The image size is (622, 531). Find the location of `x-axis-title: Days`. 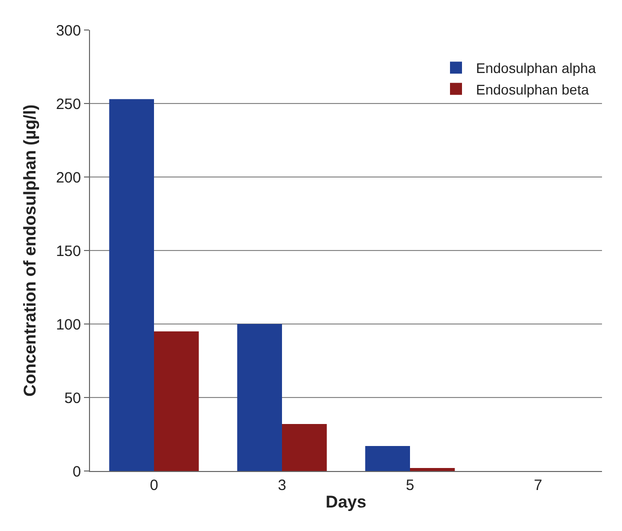

x-axis-title: Days is located at coordinates (346, 502).